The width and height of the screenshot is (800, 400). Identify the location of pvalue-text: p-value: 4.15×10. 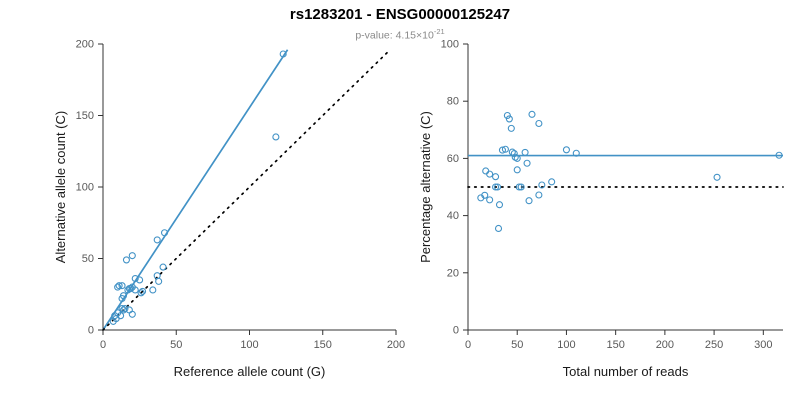
(394, 35).